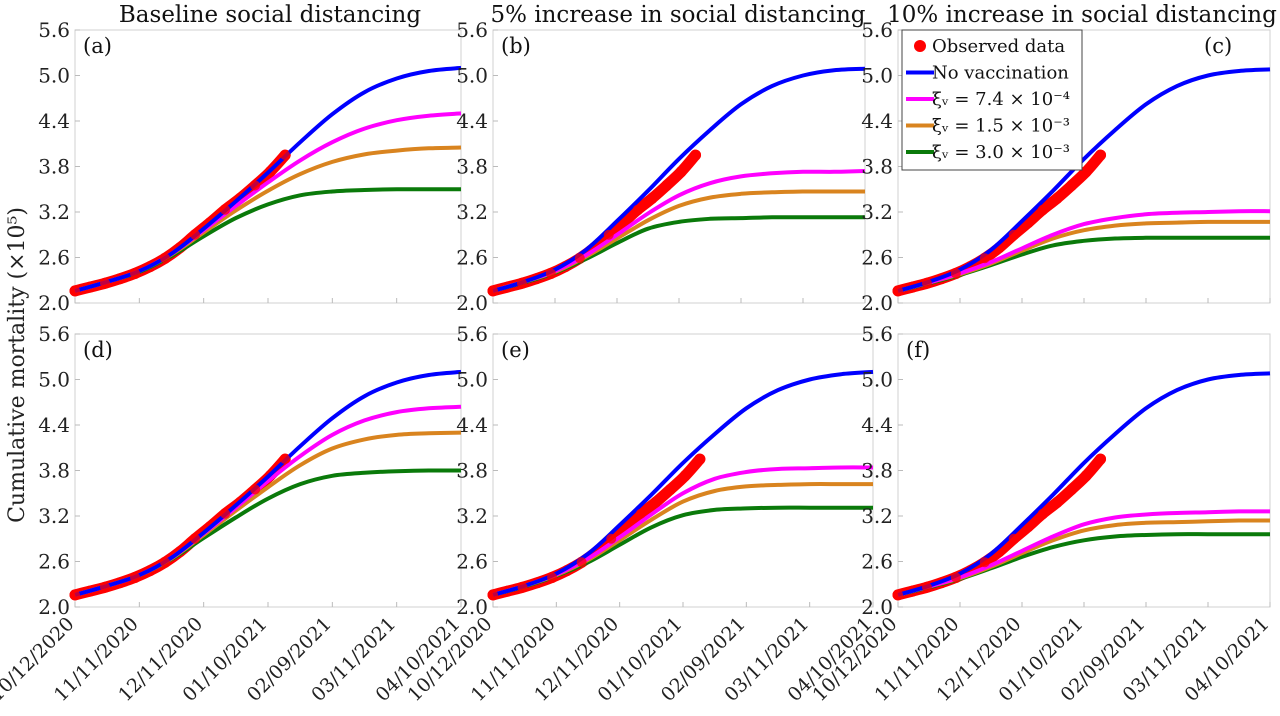 The width and height of the screenshot is (1280, 716). Describe the element at coordinates (918, 350) in the screenshot. I see `panel-label: (f)` at that location.